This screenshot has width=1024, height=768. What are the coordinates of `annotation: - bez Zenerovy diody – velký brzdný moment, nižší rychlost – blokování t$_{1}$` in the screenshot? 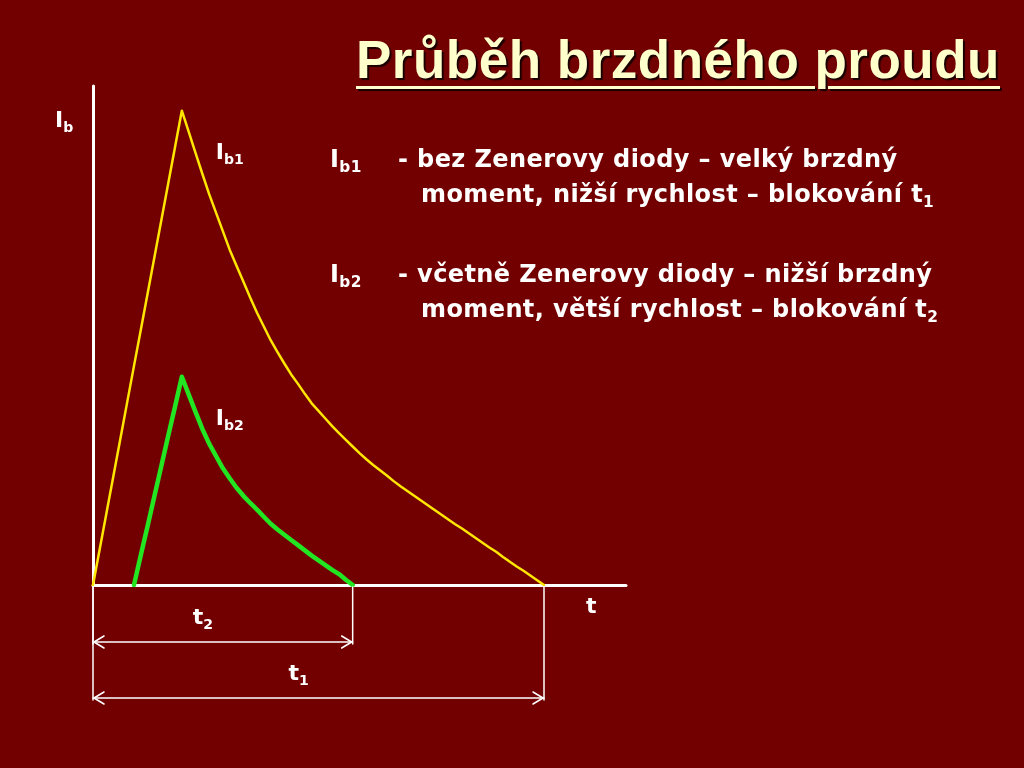 It's located at (667, 178).